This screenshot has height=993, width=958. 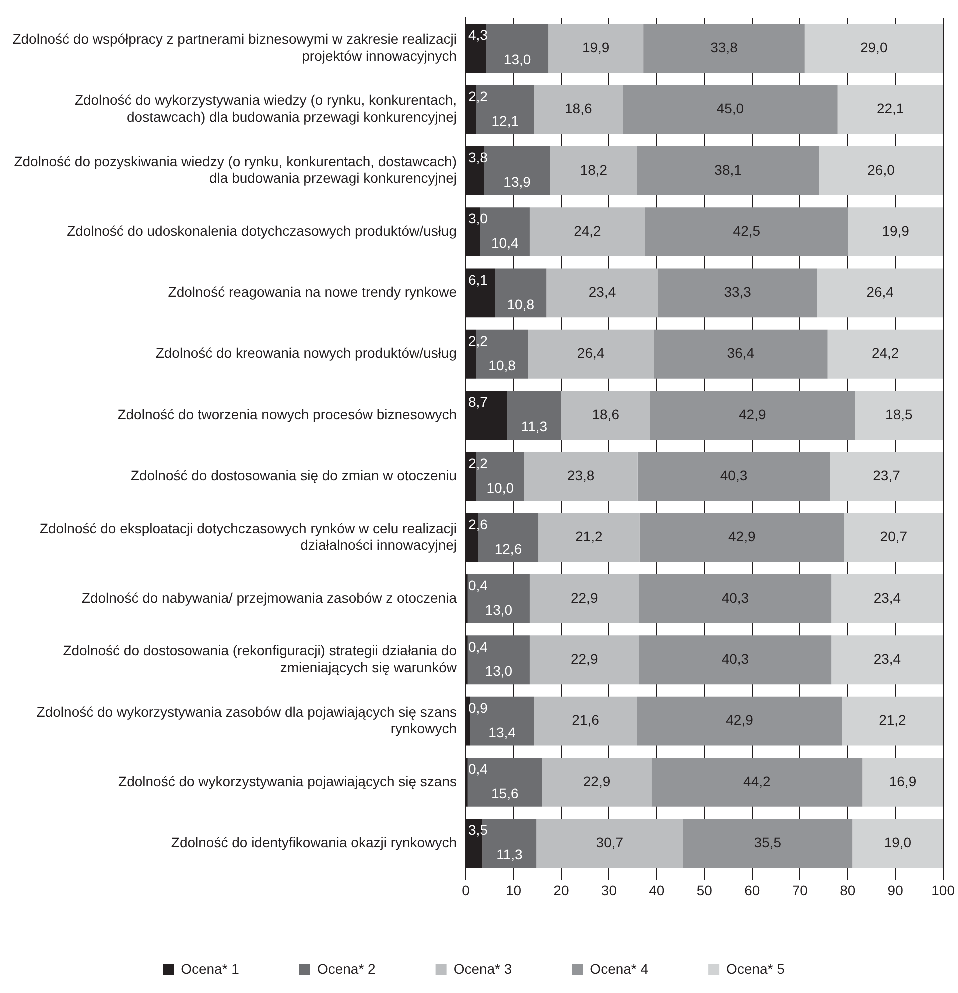 What do you see at coordinates (506, 120) in the screenshot?
I see `data-label: 12,1` at bounding box center [506, 120].